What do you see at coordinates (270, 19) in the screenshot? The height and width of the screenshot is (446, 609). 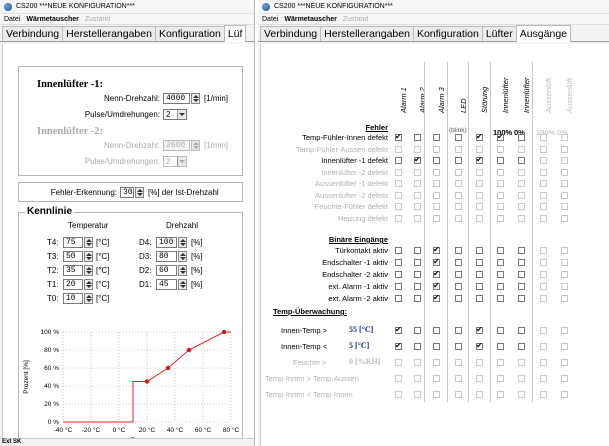 I see `menu-datei: Datei` at bounding box center [270, 19].